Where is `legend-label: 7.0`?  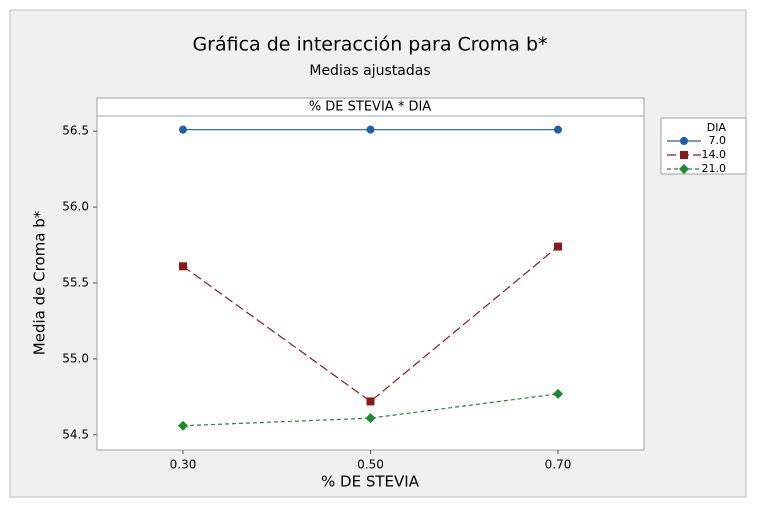 legend-label: 7.0 is located at coordinates (718, 140).